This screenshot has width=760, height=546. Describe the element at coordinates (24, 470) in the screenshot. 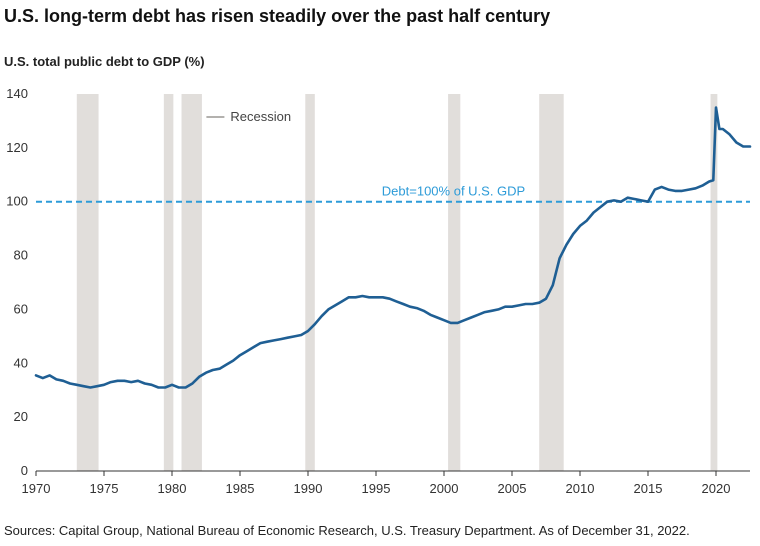

I see `y-tick-label-0: 0` at that location.